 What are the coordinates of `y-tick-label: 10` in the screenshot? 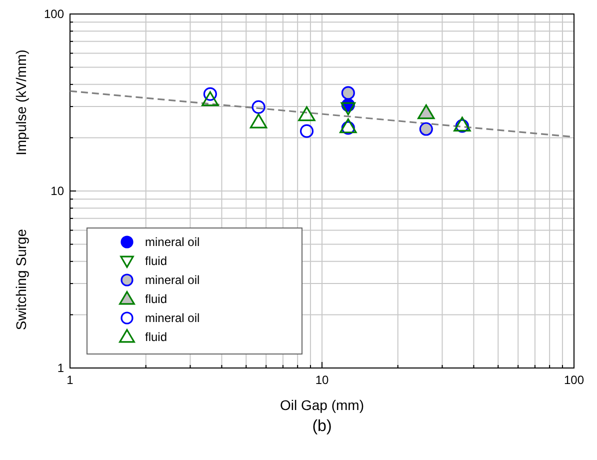 It's located at (57, 191).